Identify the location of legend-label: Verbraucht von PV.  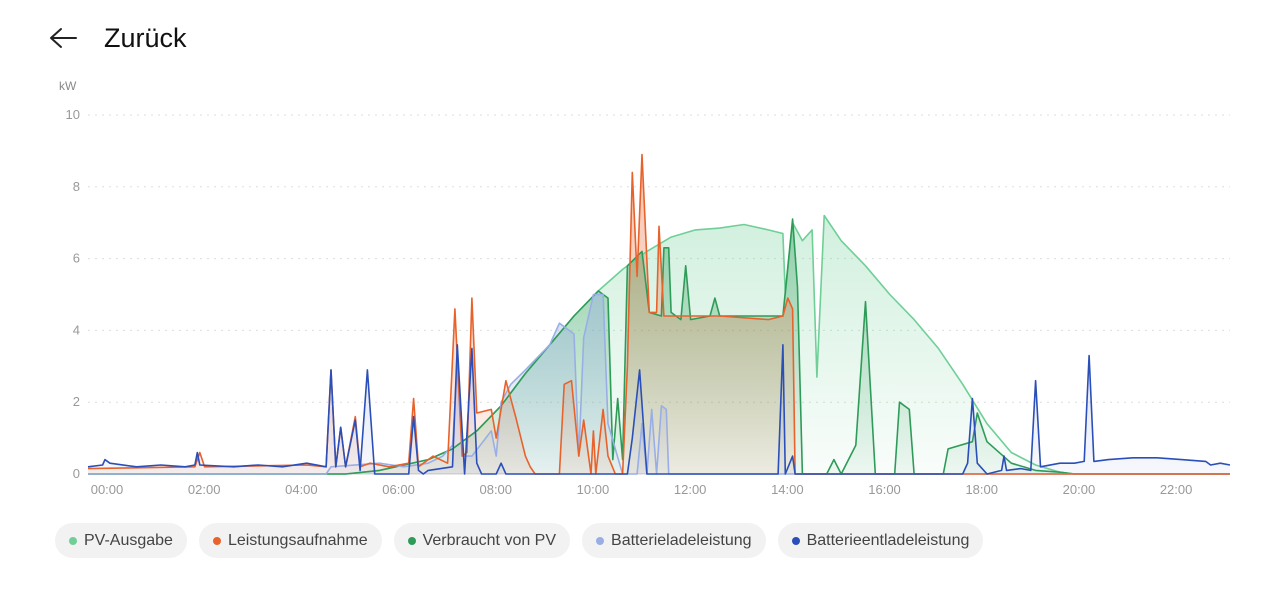
(489, 540).